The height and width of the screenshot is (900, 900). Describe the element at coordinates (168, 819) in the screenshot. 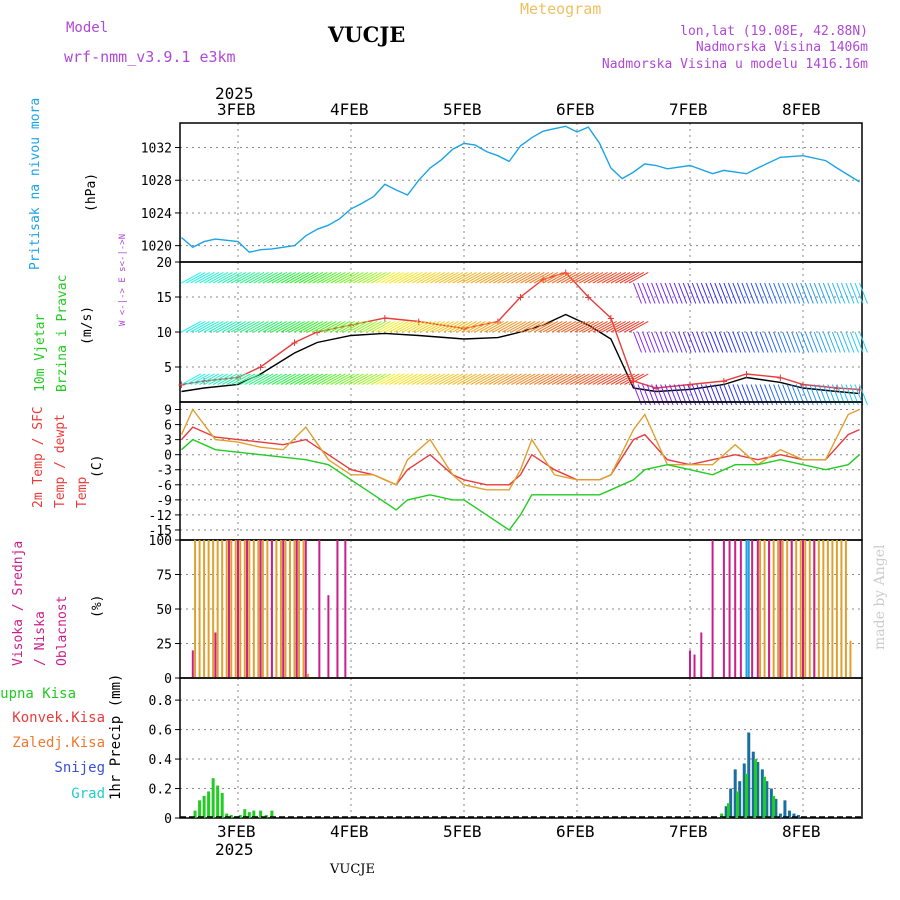

I see `y-tick-label: 0` at that location.